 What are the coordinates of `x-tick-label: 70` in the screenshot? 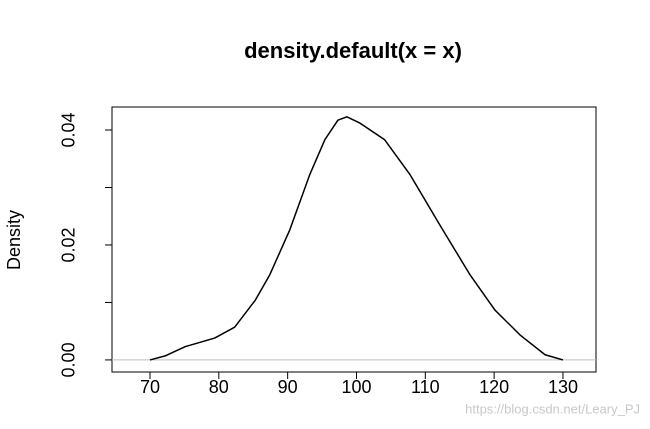 It's located at (150, 387).